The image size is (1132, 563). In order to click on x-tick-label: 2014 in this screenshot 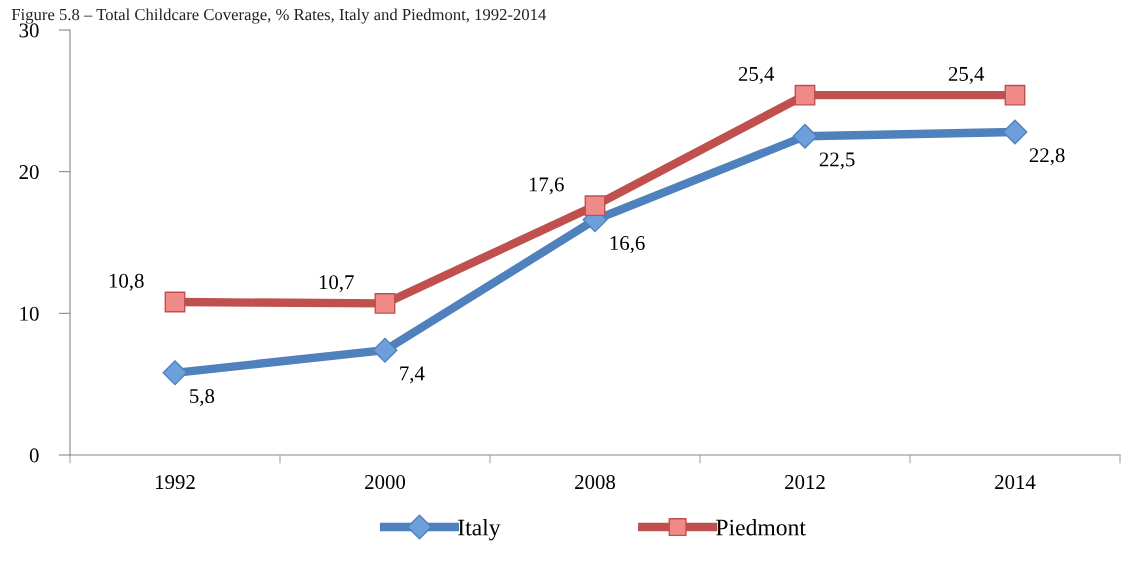, I will do `click(1015, 482)`.